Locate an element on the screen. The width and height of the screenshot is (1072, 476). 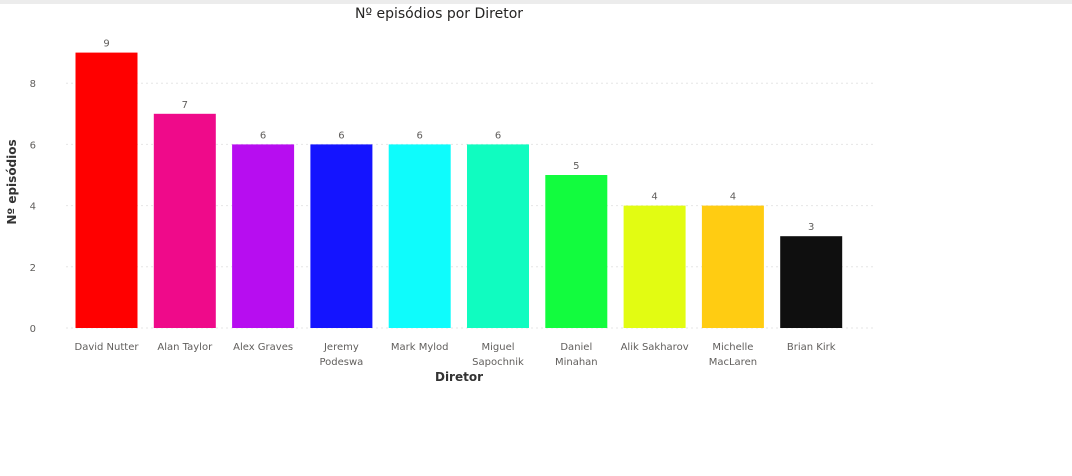
chart-title: Nº episódios por Diretor is located at coordinates (439, 14).